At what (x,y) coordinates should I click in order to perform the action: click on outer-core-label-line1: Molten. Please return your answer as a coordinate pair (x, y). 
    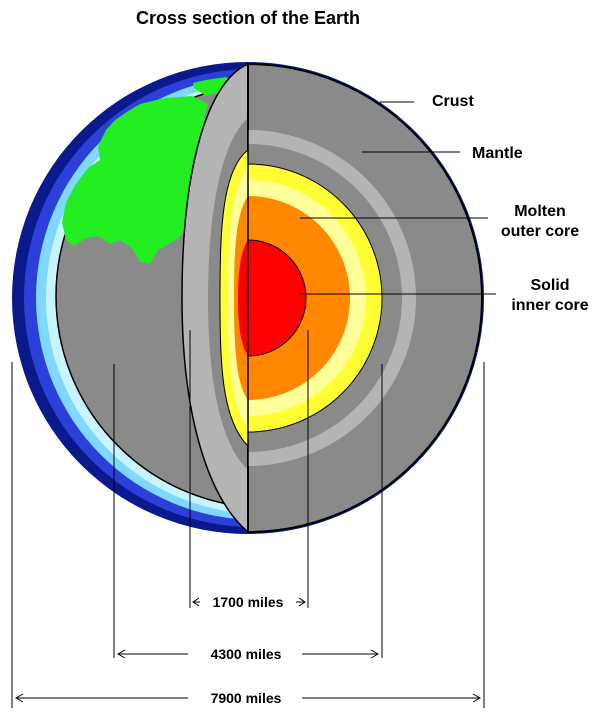
    Looking at the image, I should click on (540, 211).